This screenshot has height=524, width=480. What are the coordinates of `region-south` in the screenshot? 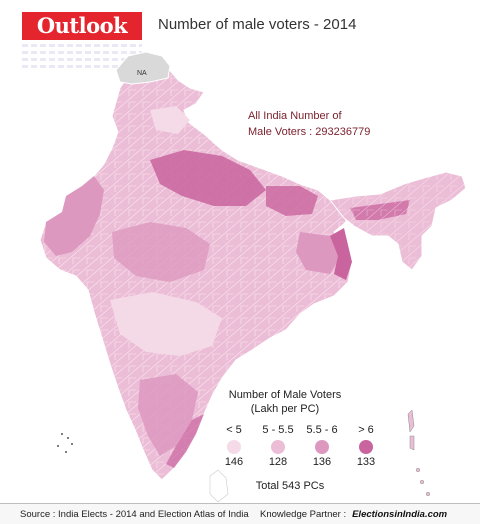 It's located at (168, 415).